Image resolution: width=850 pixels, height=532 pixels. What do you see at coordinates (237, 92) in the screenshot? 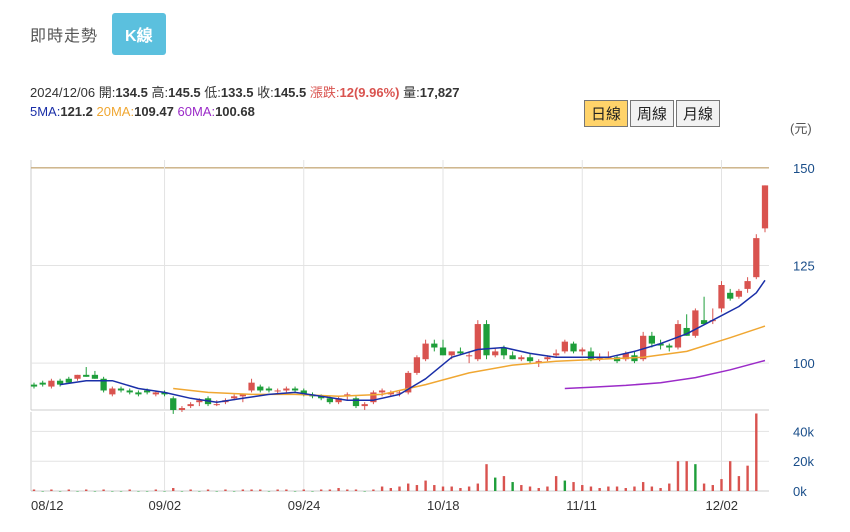
I see `low-value: 133.5` at bounding box center [237, 92].